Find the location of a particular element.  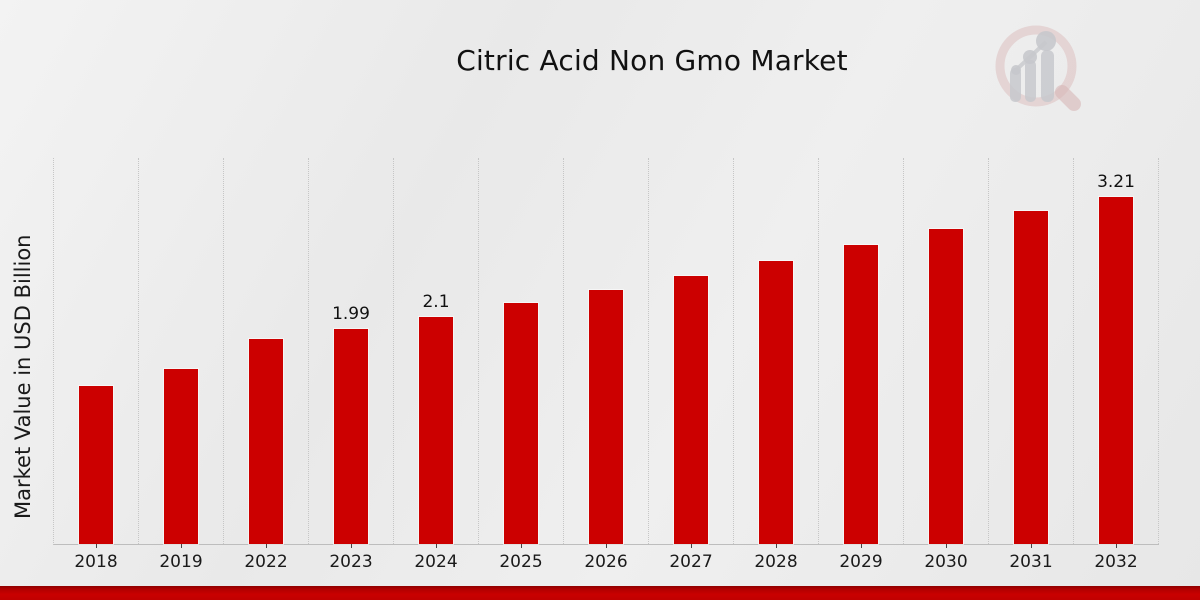

bar-2019 is located at coordinates (181, 456).